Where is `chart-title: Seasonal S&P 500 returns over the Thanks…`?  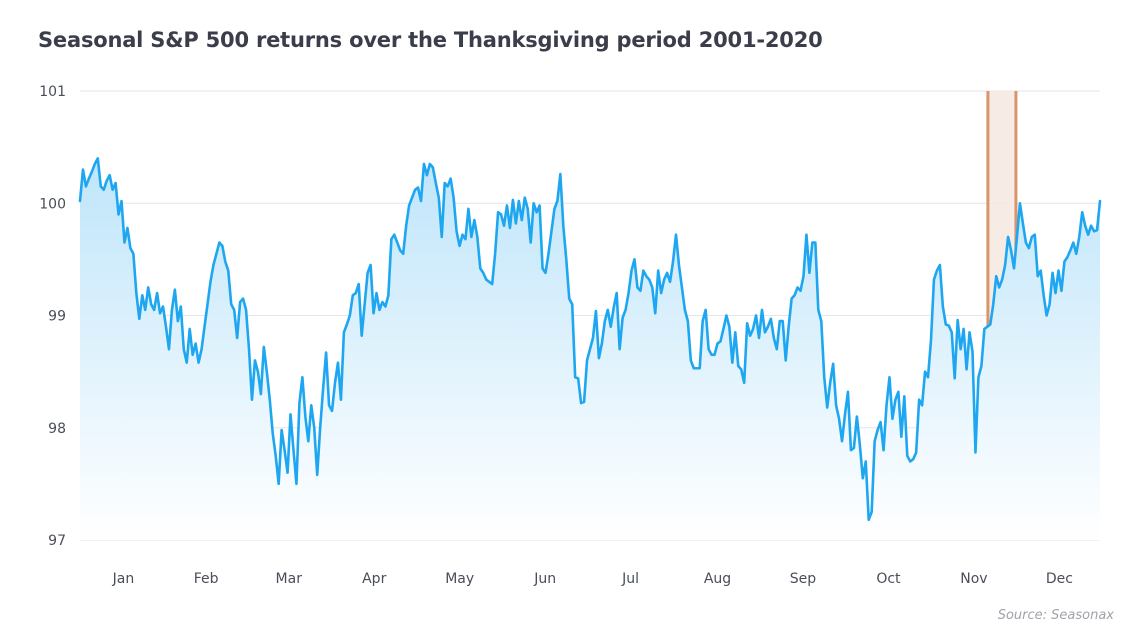
chart-title: Seasonal S&P 500 returns over the Thanks… is located at coordinates (430, 40).